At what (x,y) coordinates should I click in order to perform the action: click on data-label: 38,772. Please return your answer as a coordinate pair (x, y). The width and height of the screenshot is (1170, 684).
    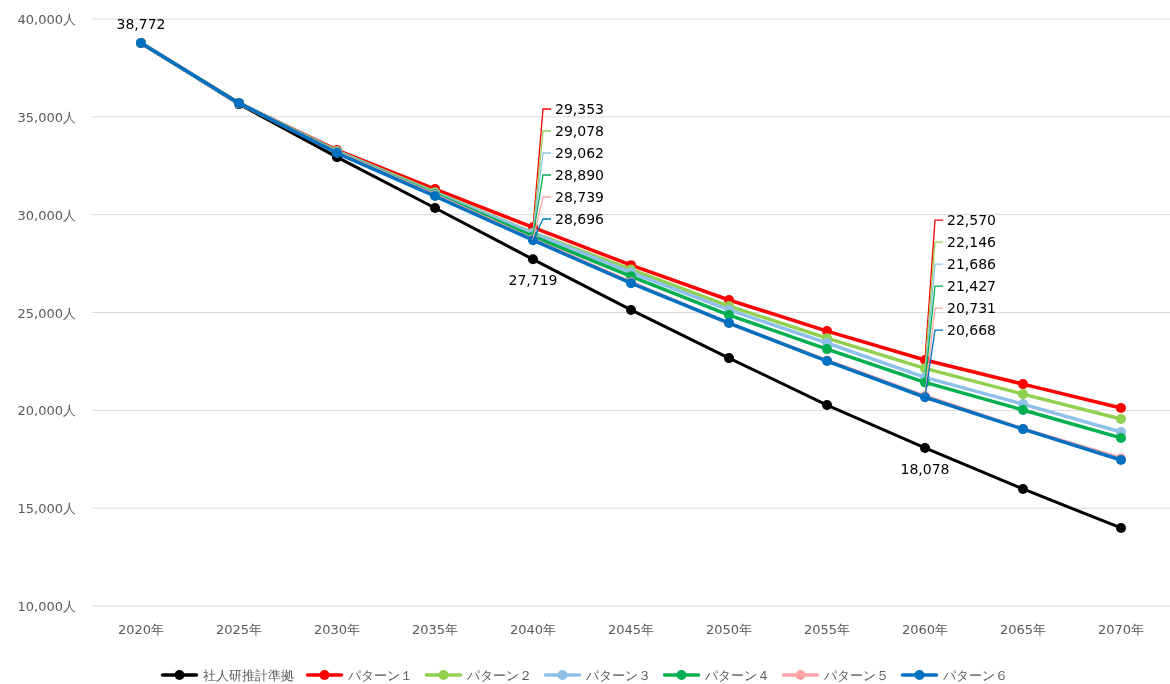
    Looking at the image, I should click on (141, 24).